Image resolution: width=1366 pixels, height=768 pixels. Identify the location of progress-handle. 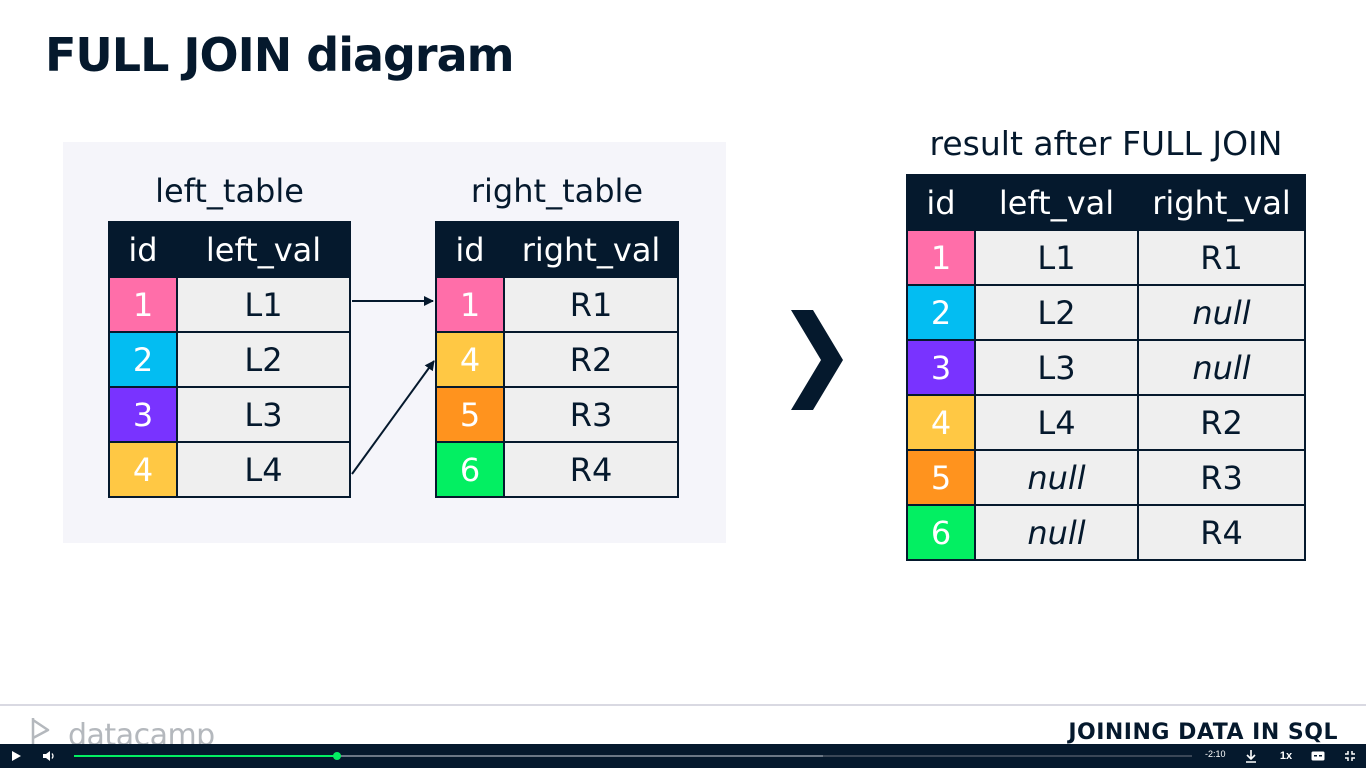
(336, 756).